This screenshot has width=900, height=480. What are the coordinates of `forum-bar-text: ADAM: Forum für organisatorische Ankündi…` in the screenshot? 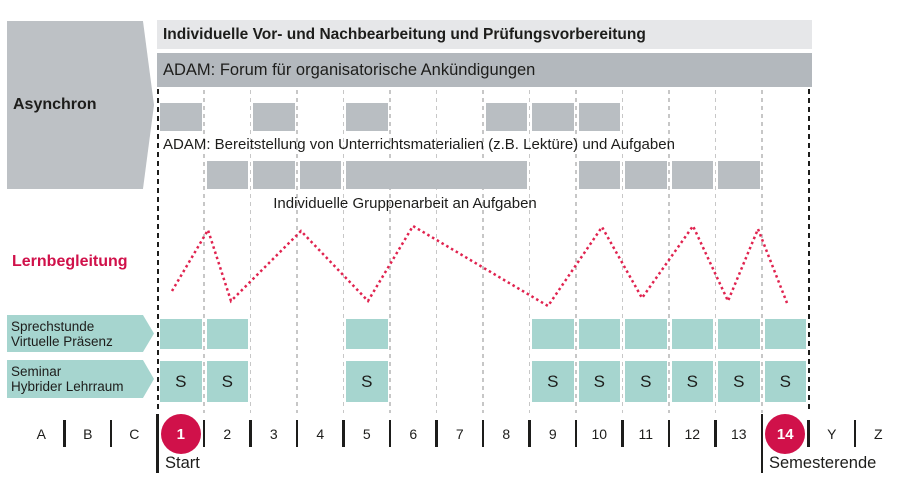 It's located at (349, 69).